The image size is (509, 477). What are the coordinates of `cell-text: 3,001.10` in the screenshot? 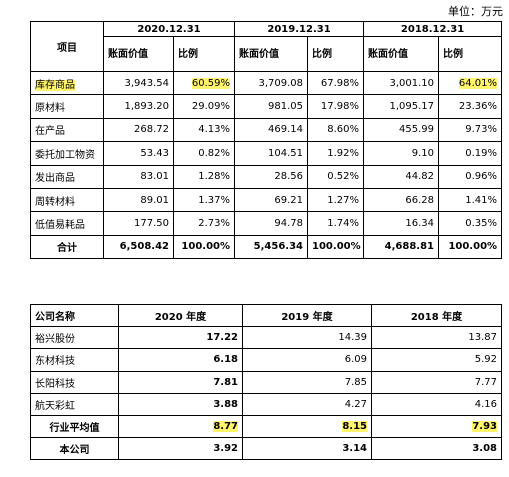 It's located at (412, 83).